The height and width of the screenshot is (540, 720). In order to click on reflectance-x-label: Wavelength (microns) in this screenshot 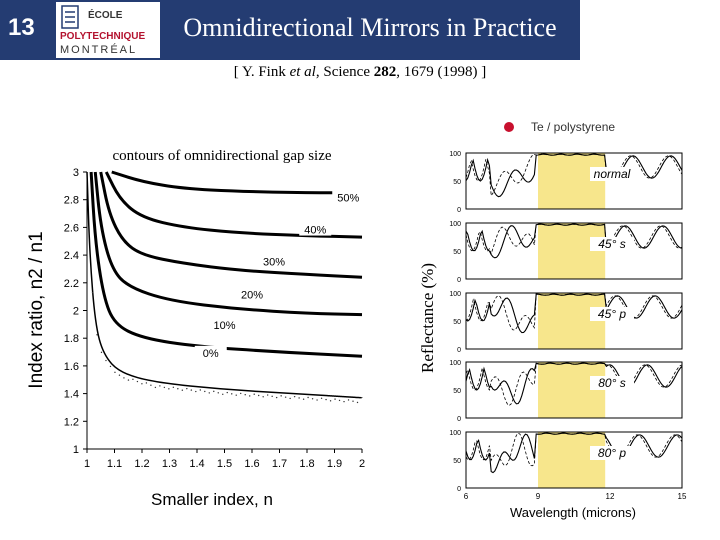, I will do `click(573, 512)`.